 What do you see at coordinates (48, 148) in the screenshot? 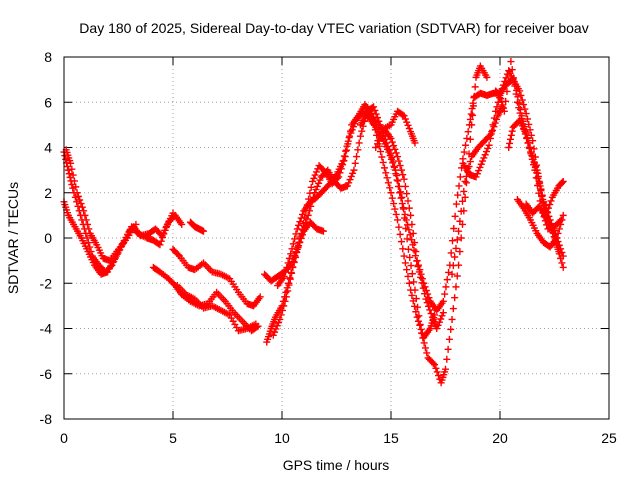
I see `y-tick-label: 4` at bounding box center [48, 148].